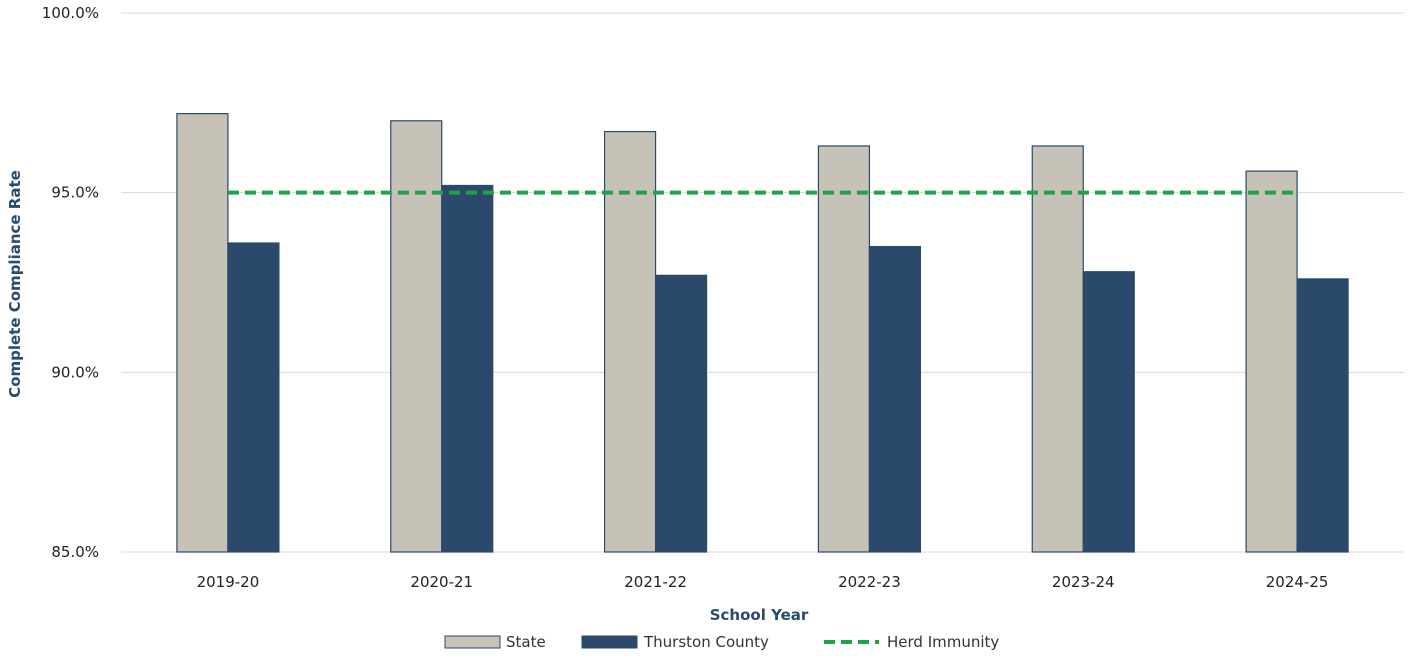 The image size is (1411, 661). Describe the element at coordinates (759, 615) in the screenshot. I see `x-axis-title: School Year` at that location.